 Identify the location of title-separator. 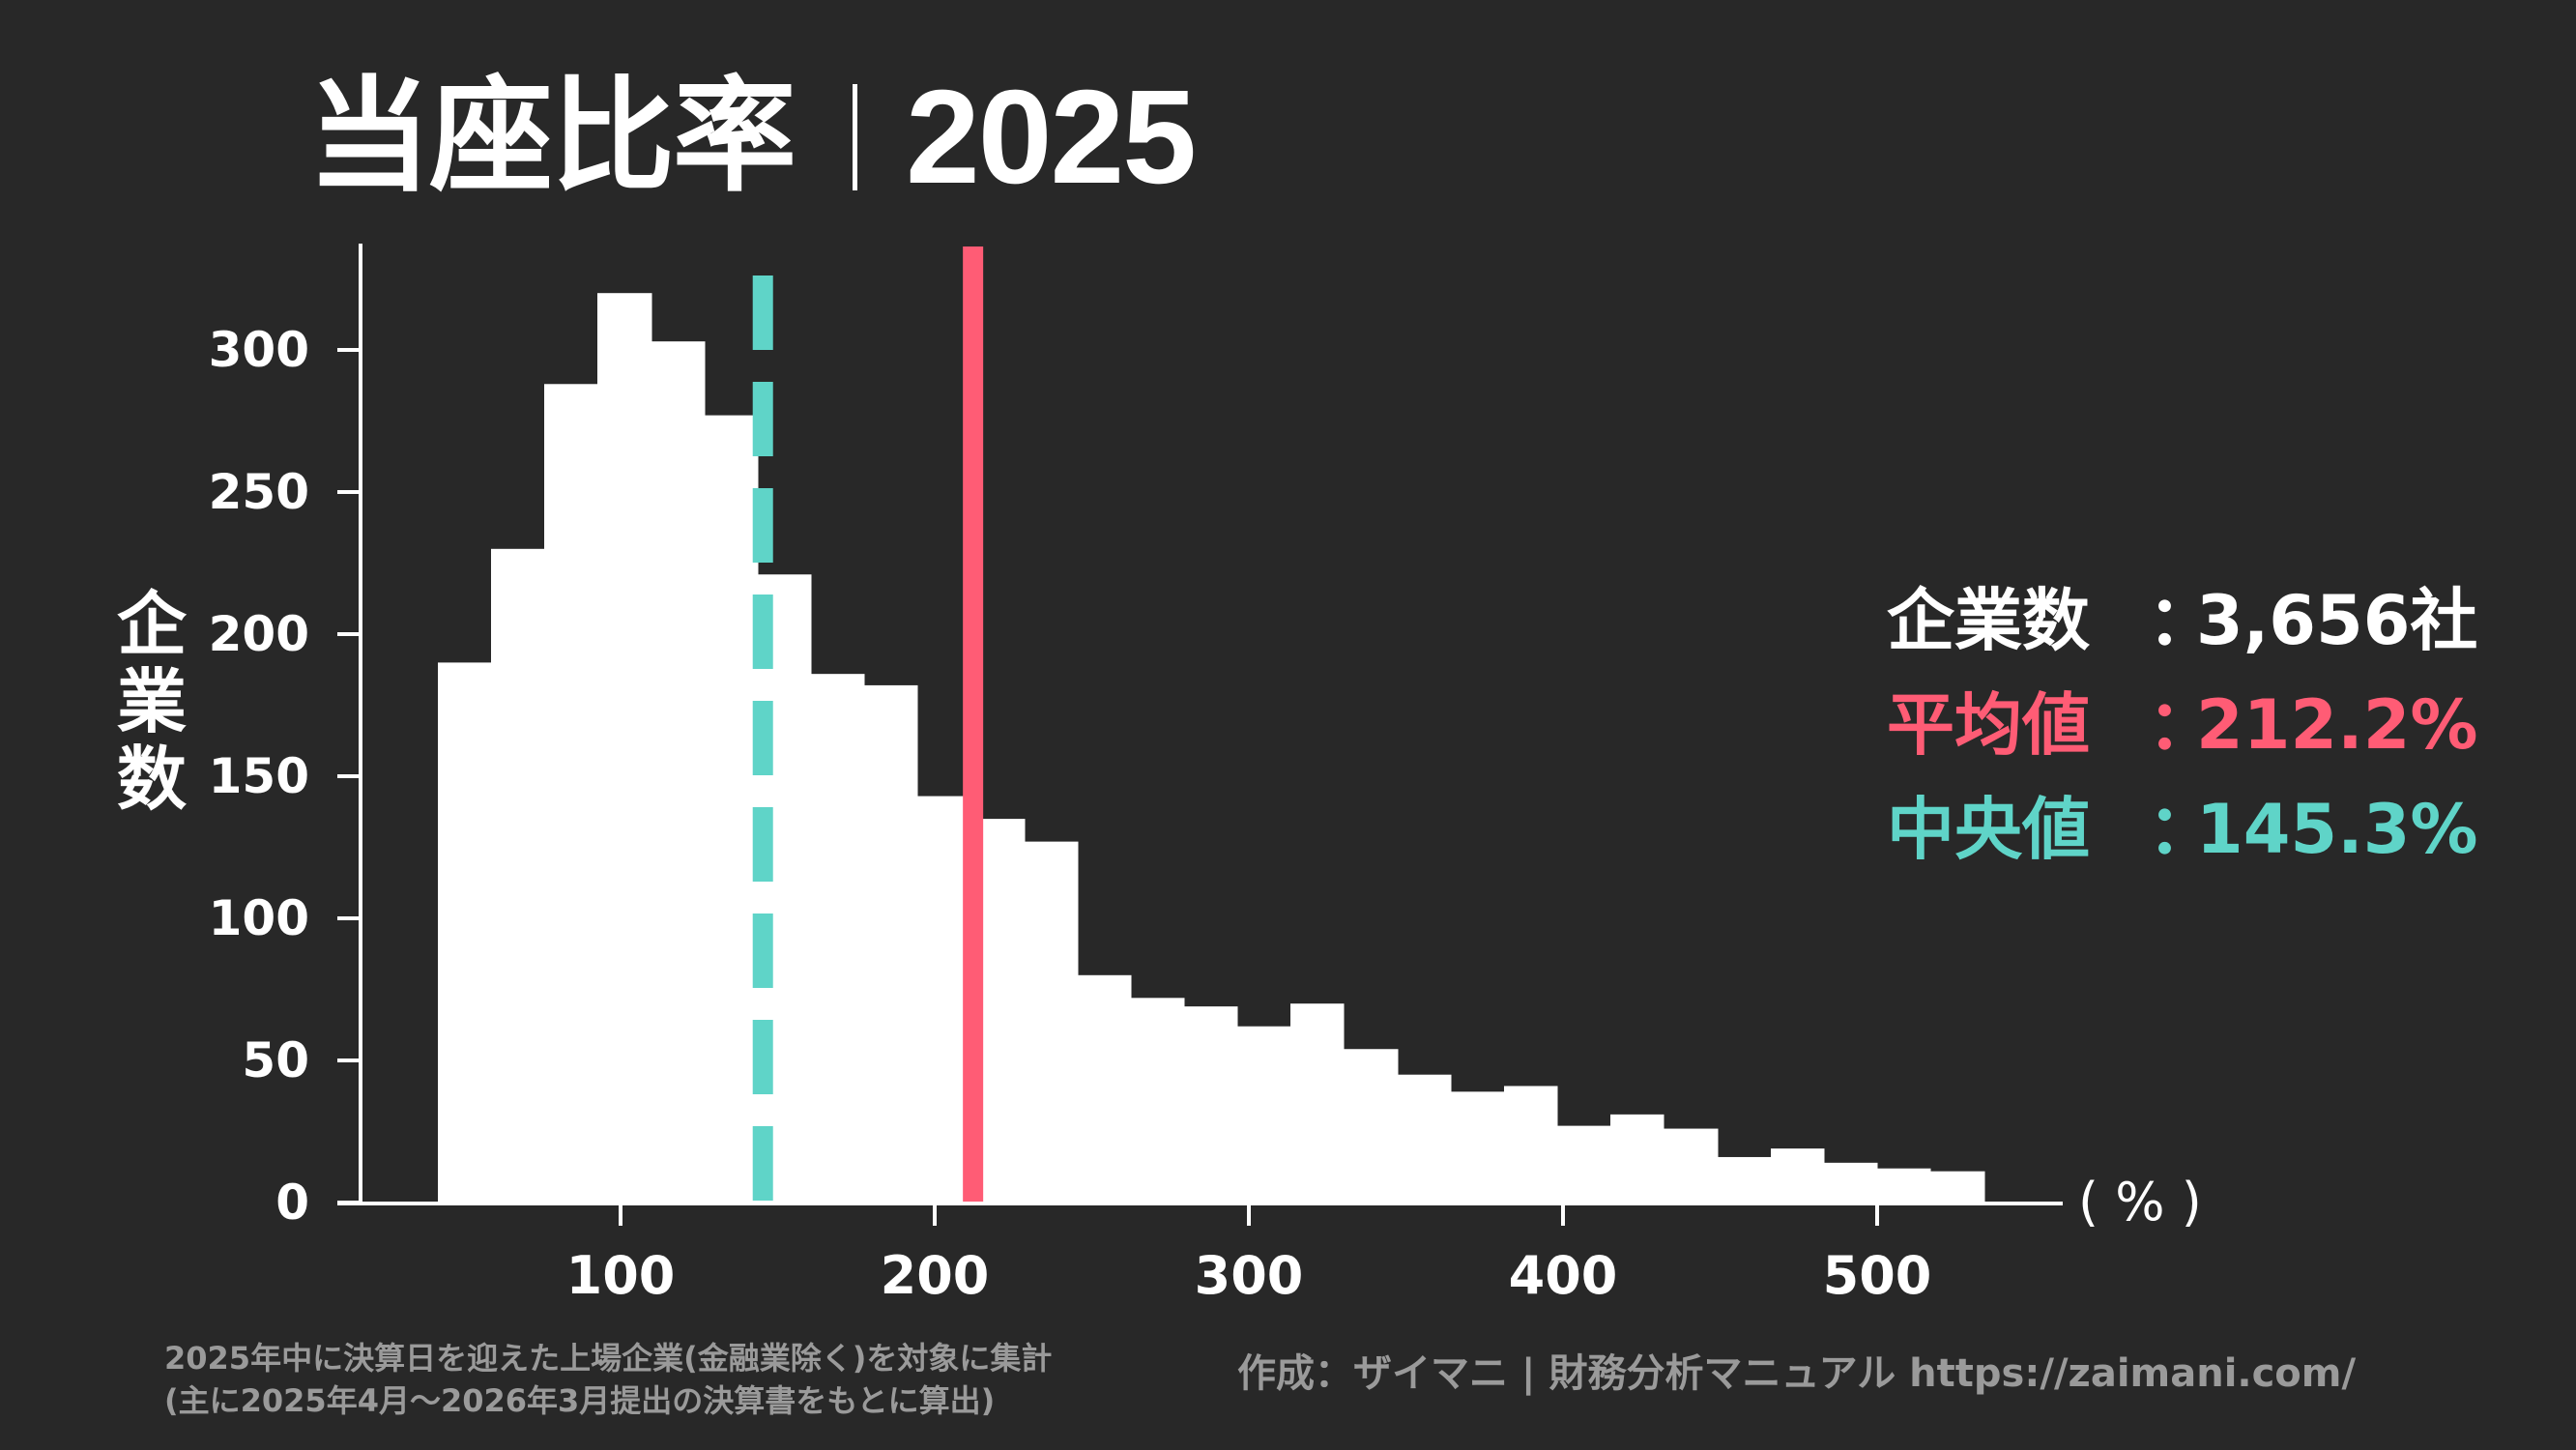
(855, 137).